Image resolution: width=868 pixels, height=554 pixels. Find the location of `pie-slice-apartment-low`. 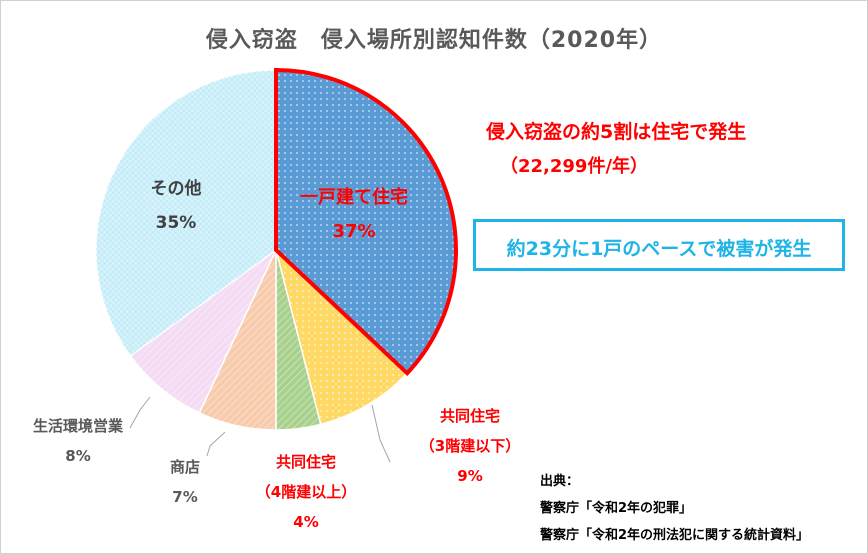

pie-slice-apartment-low is located at coordinates (341, 336).